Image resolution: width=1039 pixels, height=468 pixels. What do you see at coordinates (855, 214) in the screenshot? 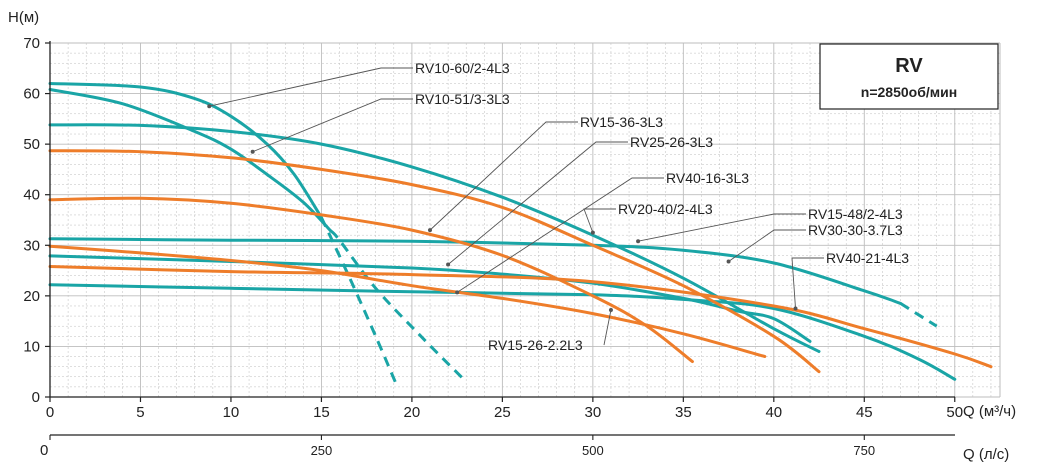
I see `callout-label: RV15-48/2-4L3` at bounding box center [855, 214].